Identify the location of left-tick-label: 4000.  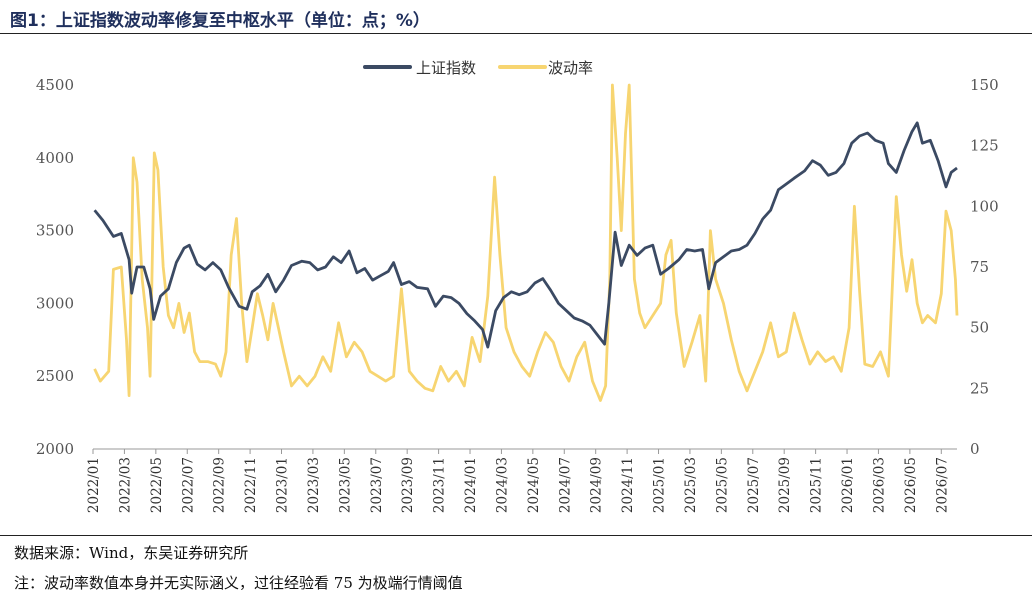
(55, 158).